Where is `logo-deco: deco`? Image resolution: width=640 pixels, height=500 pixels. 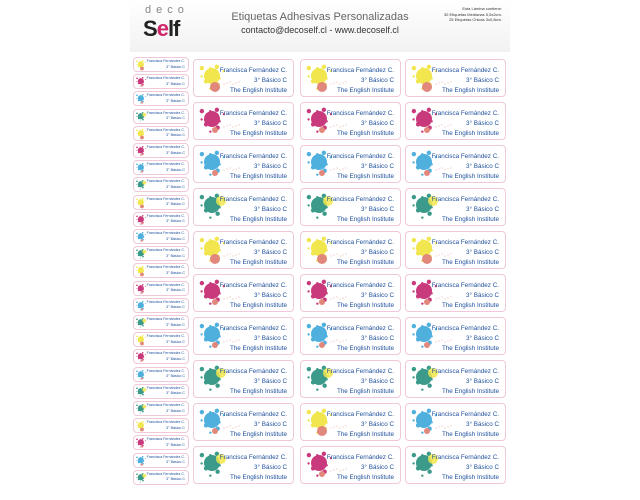 logo-deco: deco is located at coordinates (167, 10).